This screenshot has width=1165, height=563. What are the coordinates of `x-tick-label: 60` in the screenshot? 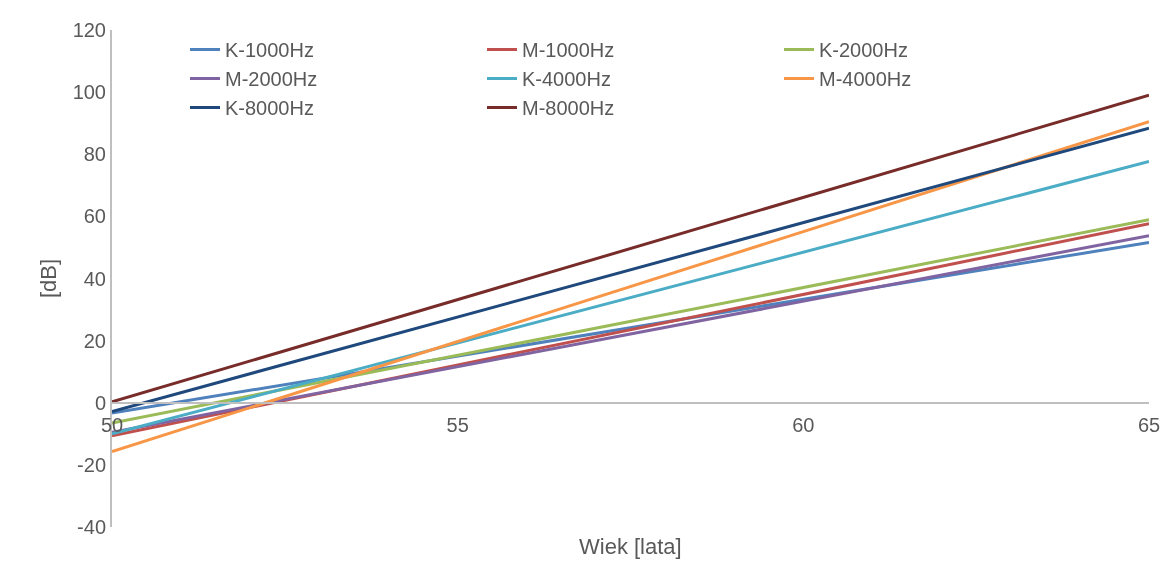 It's located at (803, 424).